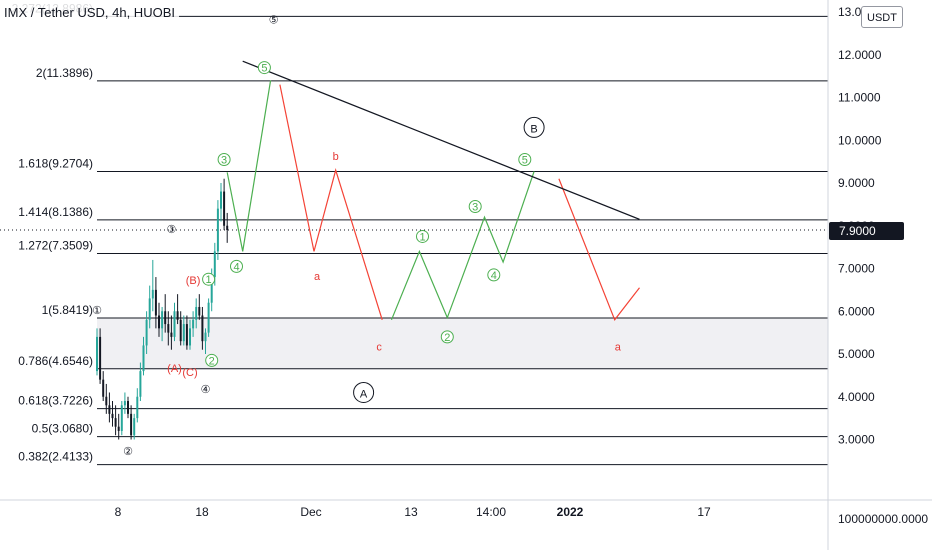  I want to click on wave-label-8: 1, so click(422, 237).